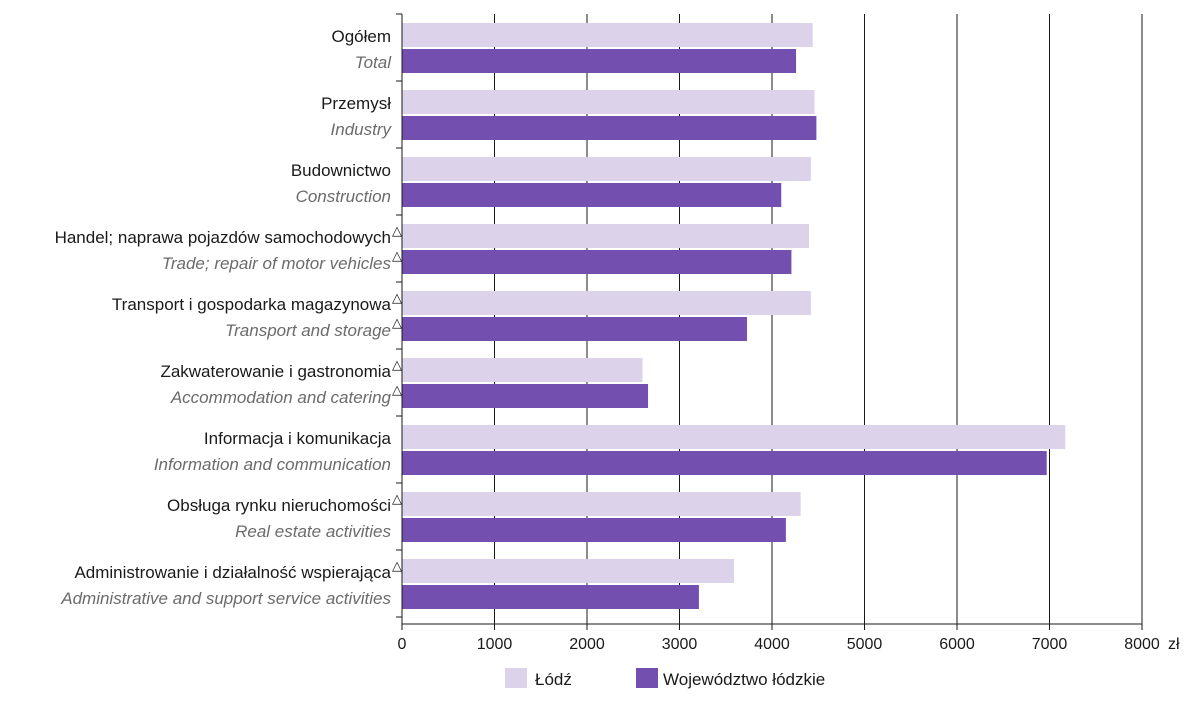 This screenshot has height=721, width=1189. I want to click on x-tick-label: 5000, so click(865, 644).